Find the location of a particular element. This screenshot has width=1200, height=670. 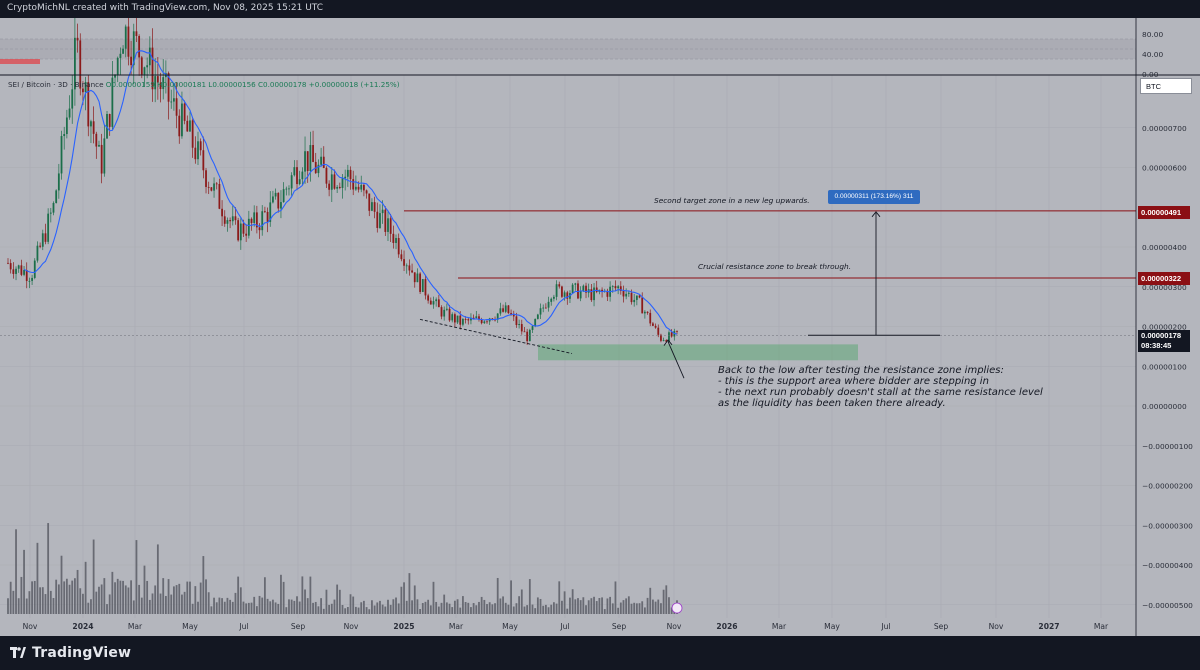

tradingview-logo-icon is located at coordinates (18, 652).